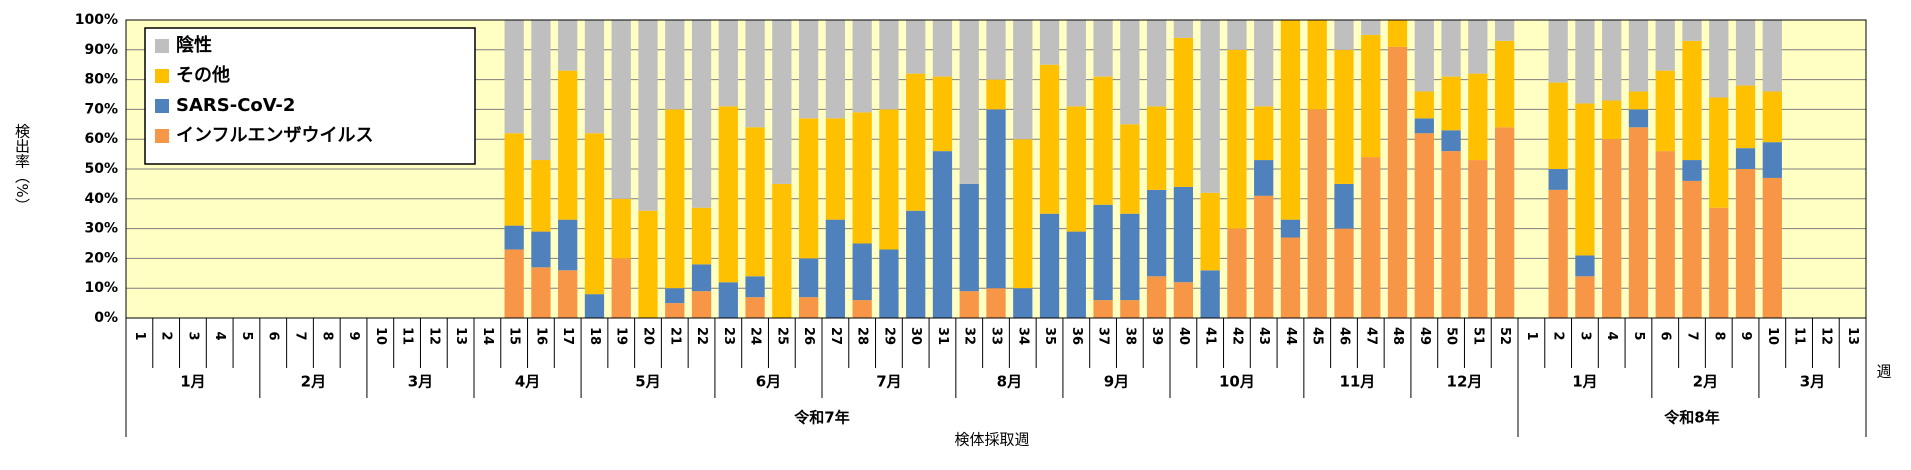 The image size is (1911, 470). What do you see at coordinates (821, 418) in the screenshot?
I see `year-label: 令和7年` at bounding box center [821, 418].